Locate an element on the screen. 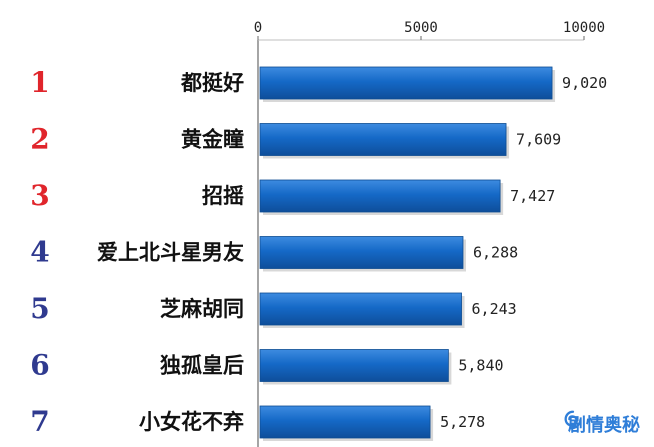 The width and height of the screenshot is (654, 447). data-label: 7,427 is located at coordinates (532, 196).